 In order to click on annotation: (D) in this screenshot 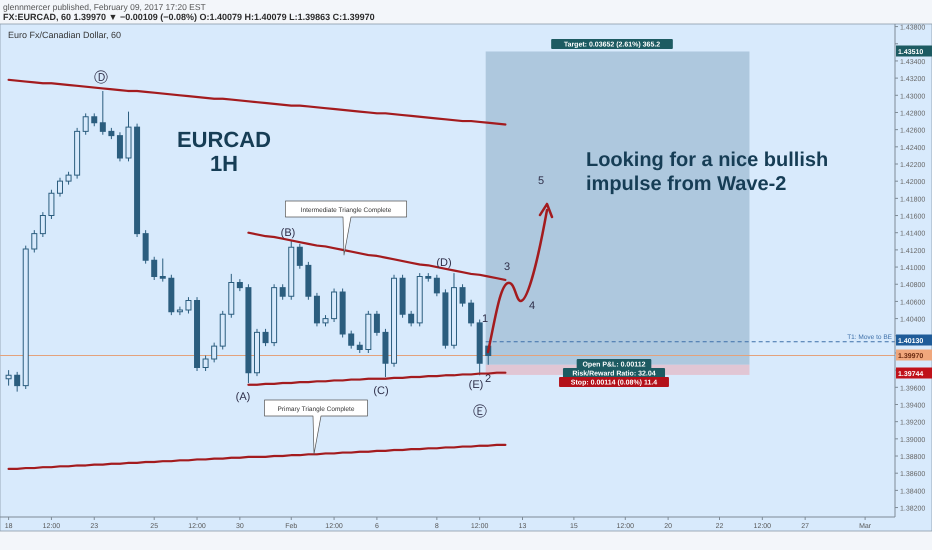, I will do `click(444, 263)`.